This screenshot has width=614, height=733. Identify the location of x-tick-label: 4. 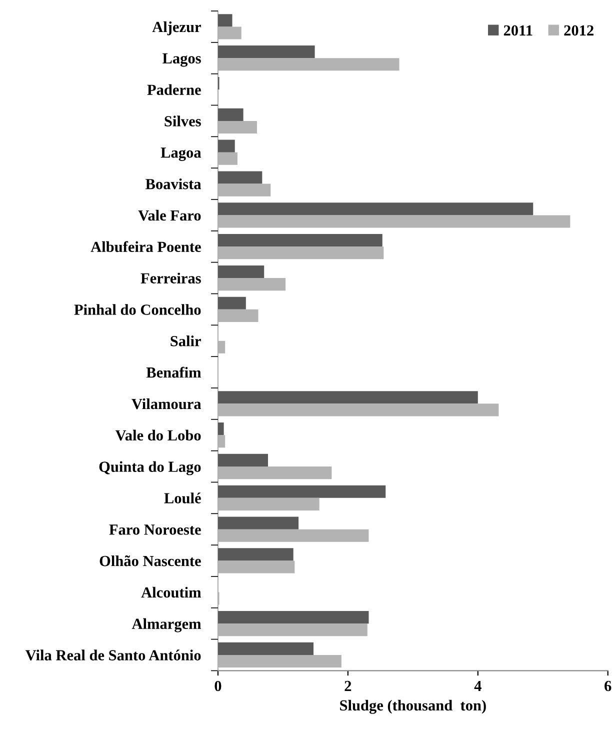
(478, 686).